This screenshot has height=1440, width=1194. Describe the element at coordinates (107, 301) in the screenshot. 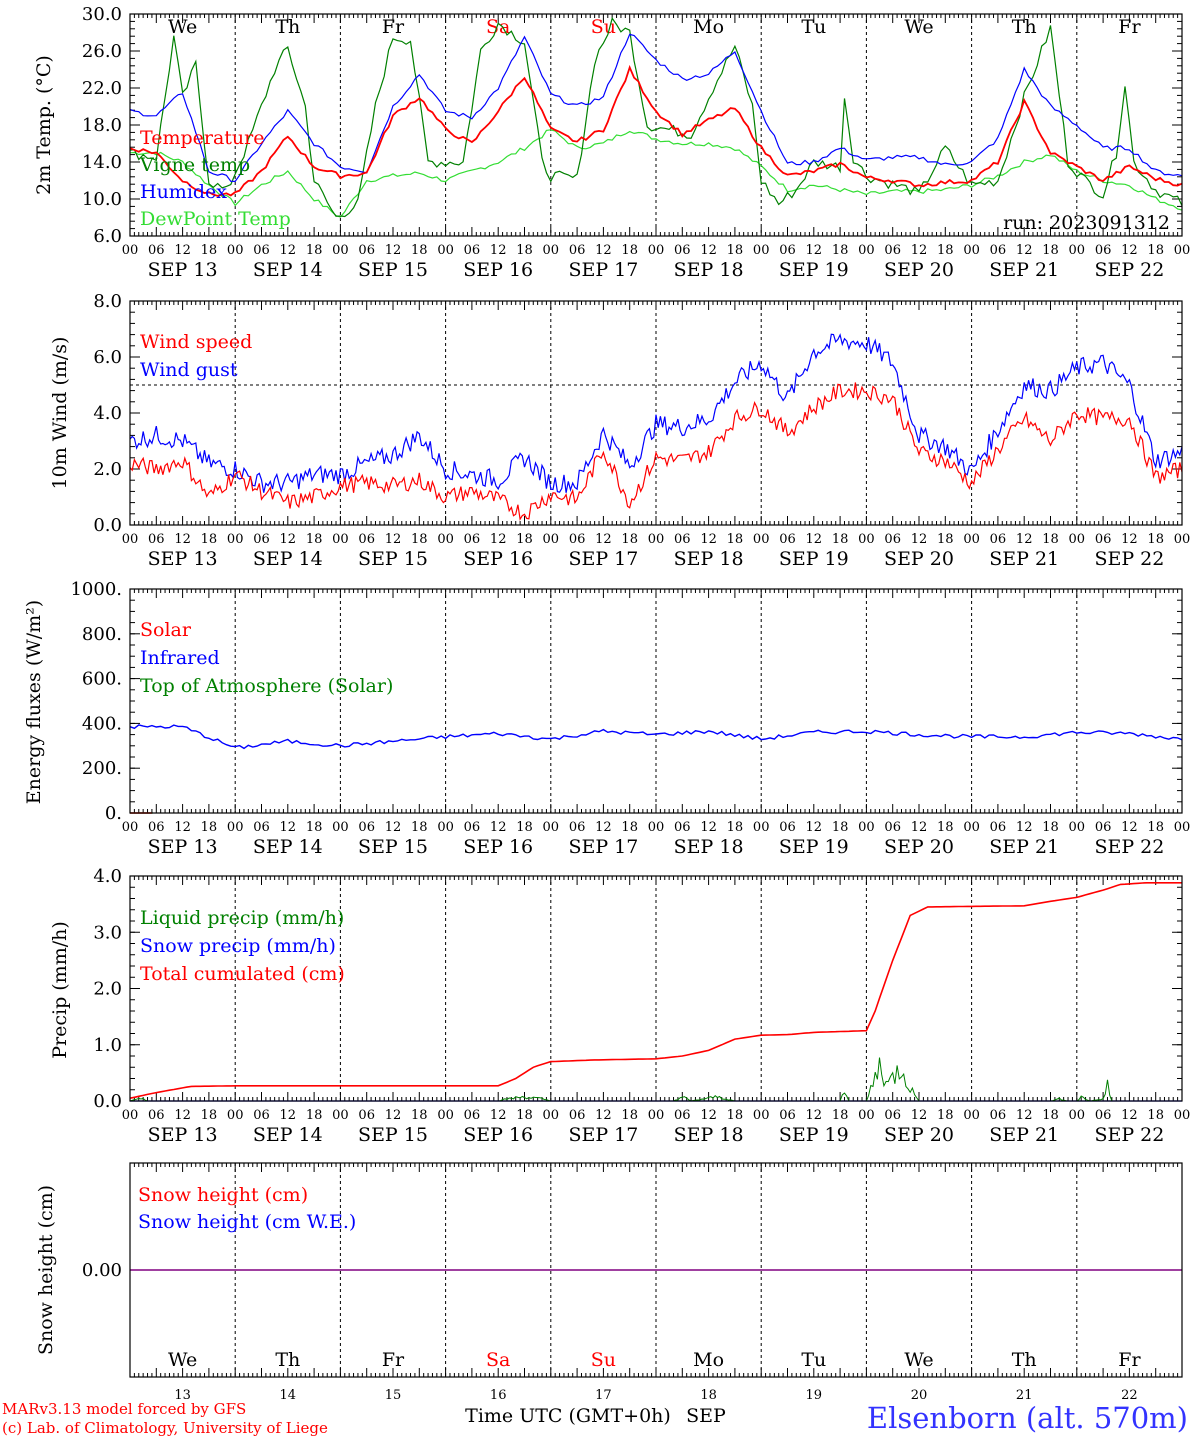

I see `y-tick-label: 8.0` at that location.